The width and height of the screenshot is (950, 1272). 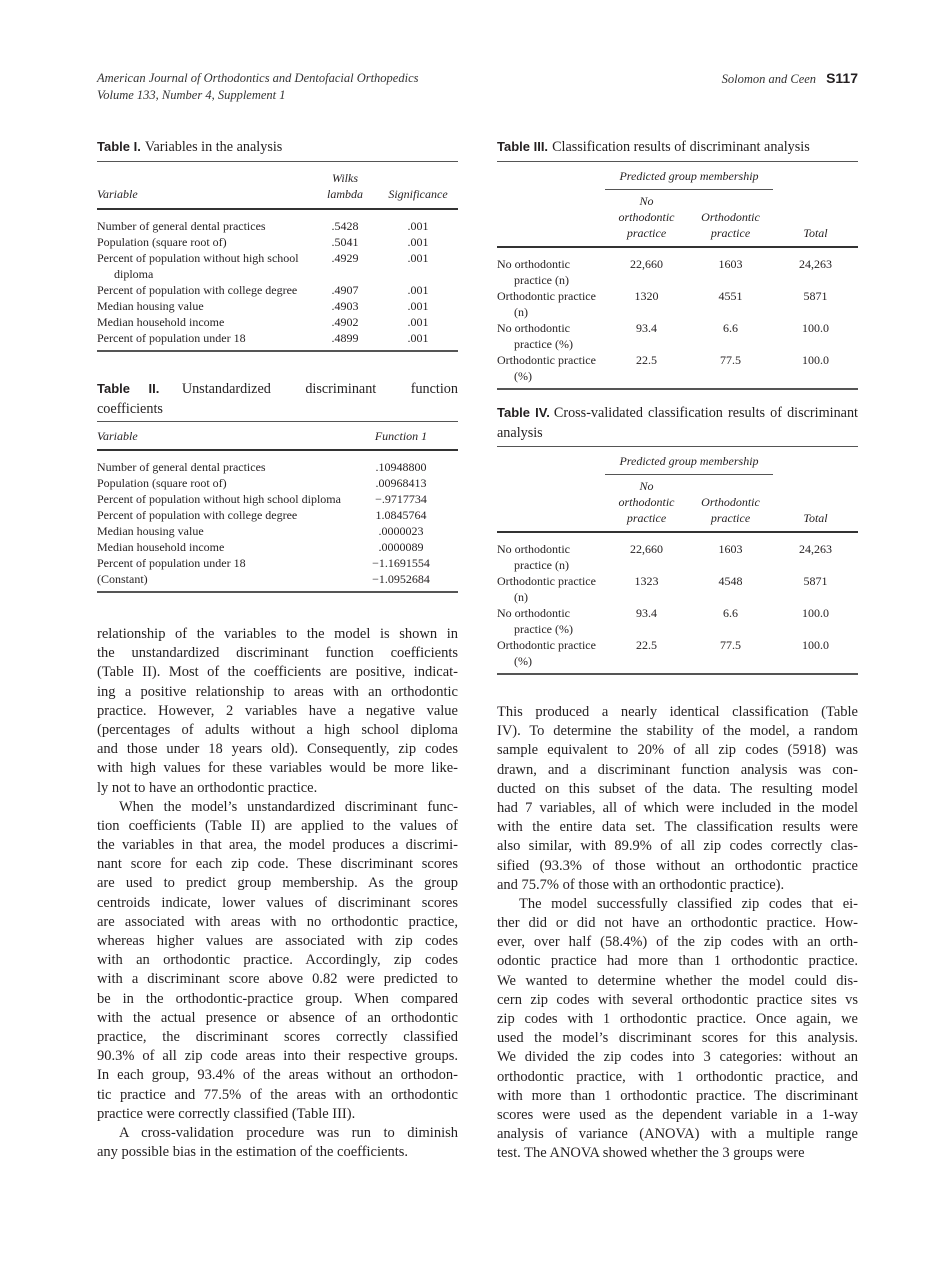 I want to click on cell-row-label: No orthodontic practice (n), so click(x=533, y=557).